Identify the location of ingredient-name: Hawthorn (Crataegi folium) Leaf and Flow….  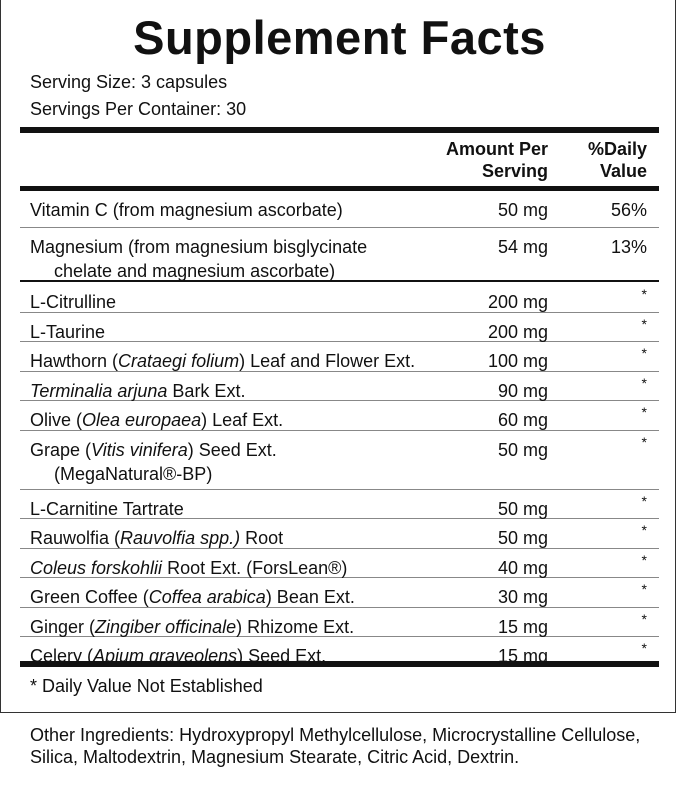
(245, 361).